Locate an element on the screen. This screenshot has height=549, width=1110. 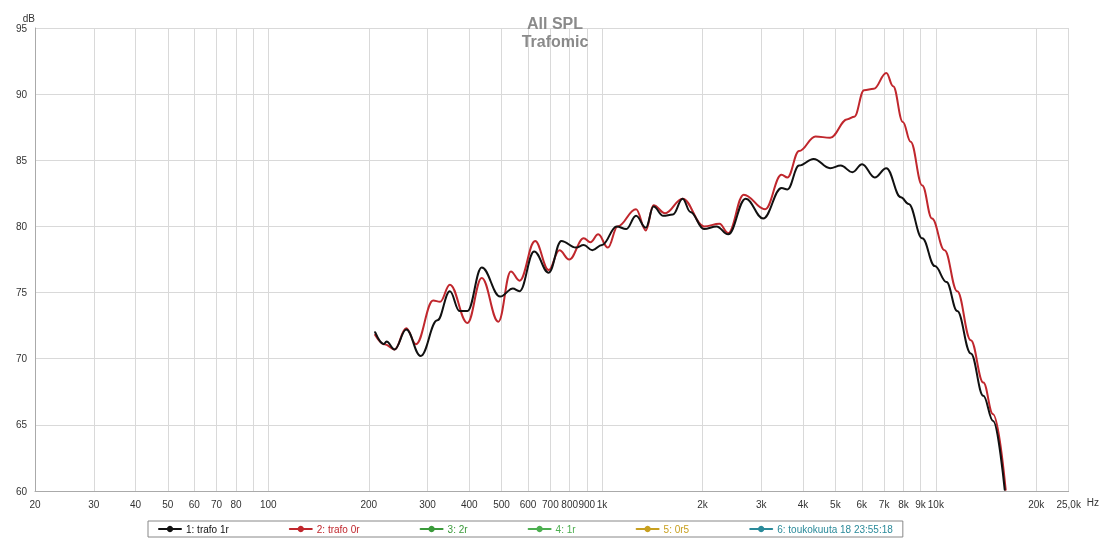
x-tick-label: 1k is located at coordinates (602, 504).